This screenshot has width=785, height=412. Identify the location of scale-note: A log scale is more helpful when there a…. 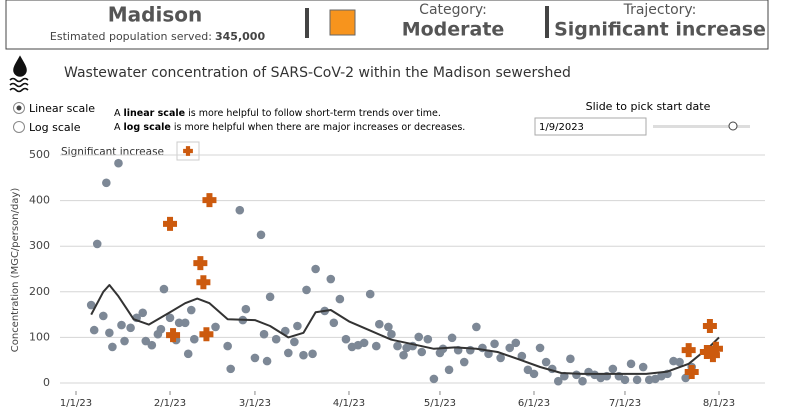
(289, 127).